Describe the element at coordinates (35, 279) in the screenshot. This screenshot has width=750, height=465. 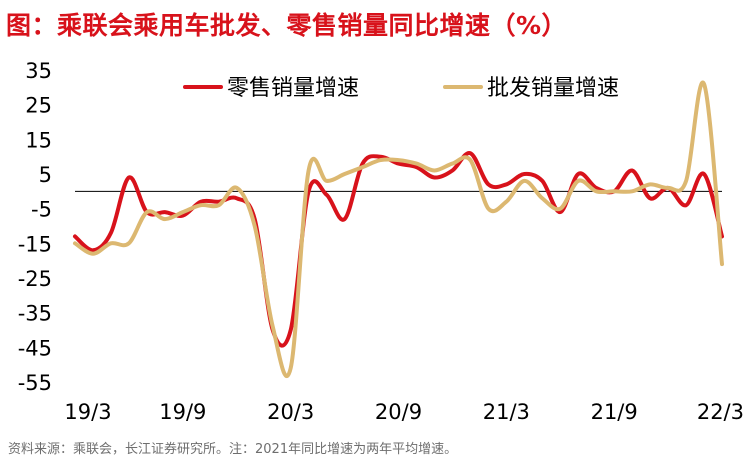
I see `y-tick-label: -25` at that location.